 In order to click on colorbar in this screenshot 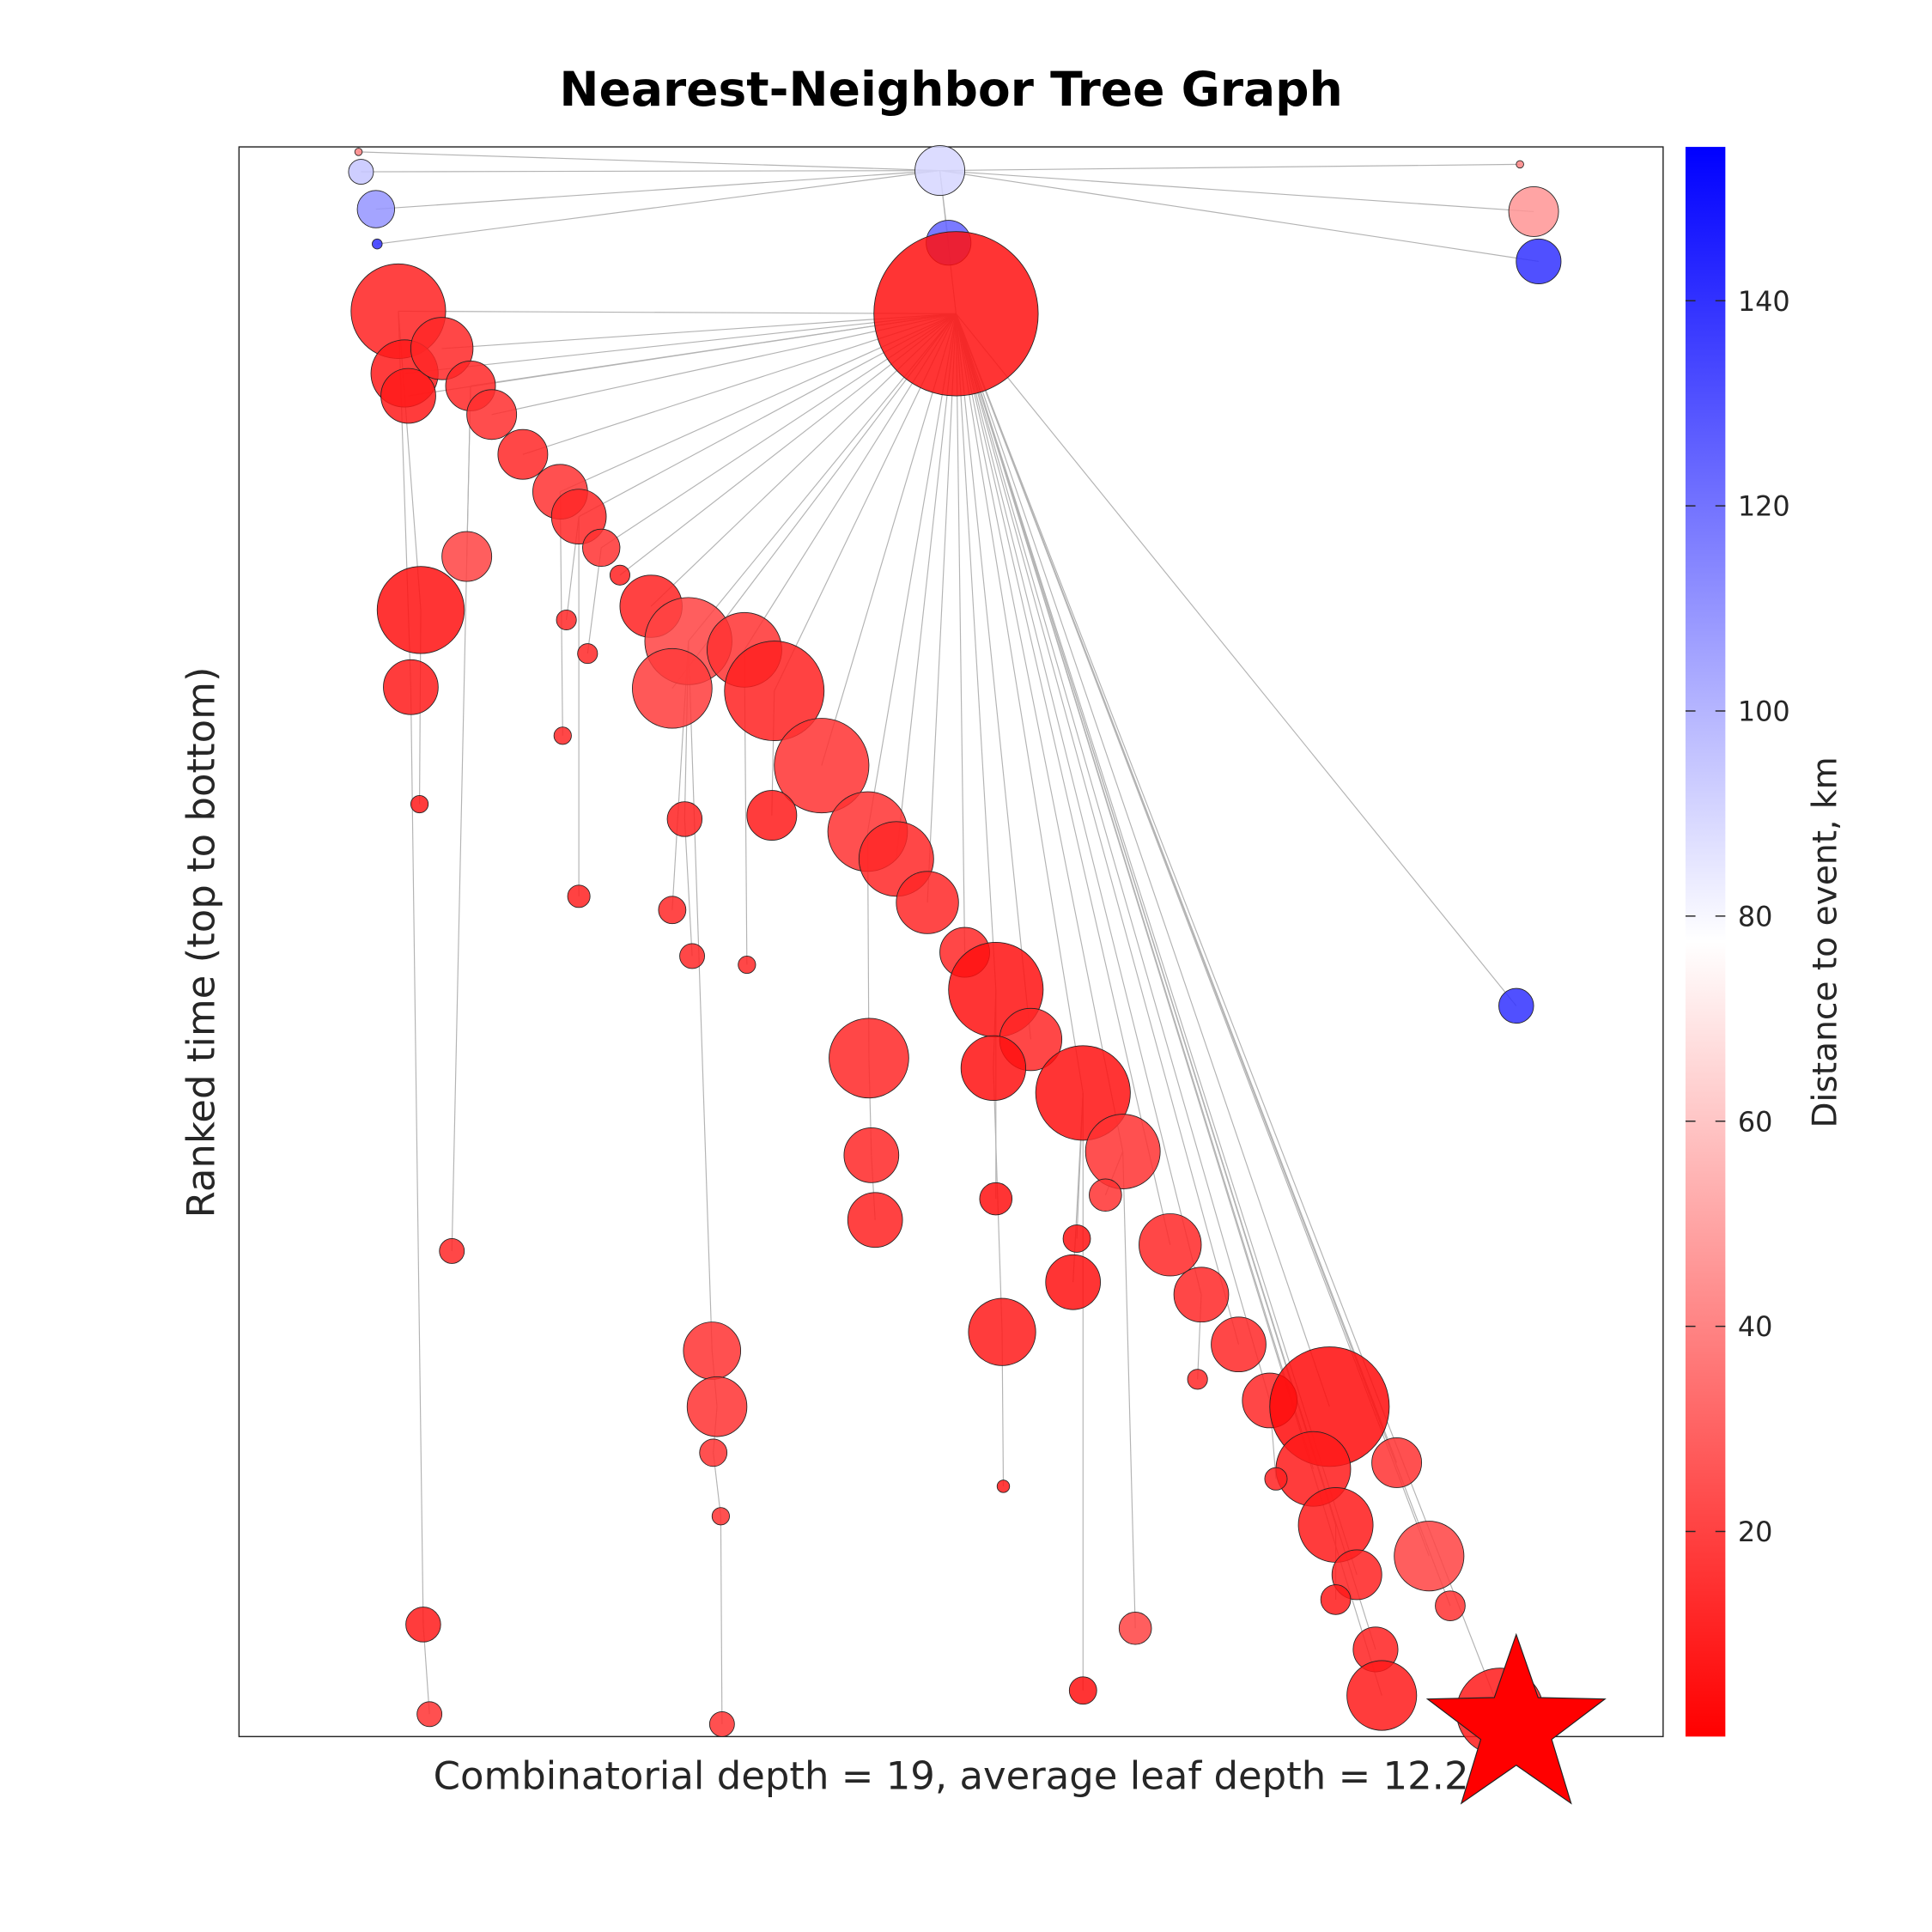, I will do `click(1705, 942)`.